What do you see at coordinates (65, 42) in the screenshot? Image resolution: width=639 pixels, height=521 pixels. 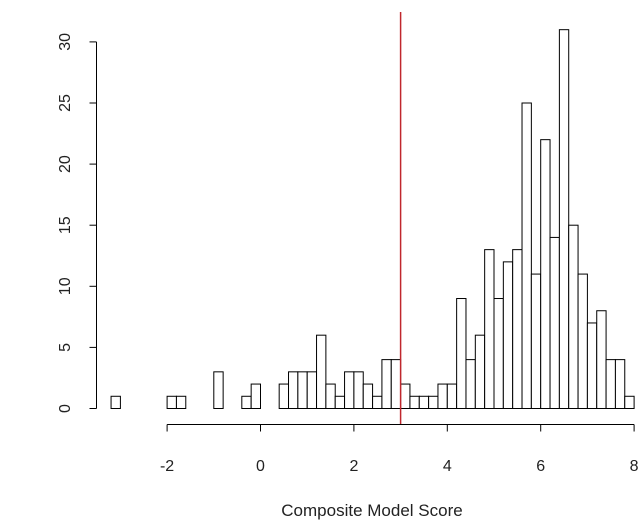 I see `y-tick-label: 30` at bounding box center [65, 42].